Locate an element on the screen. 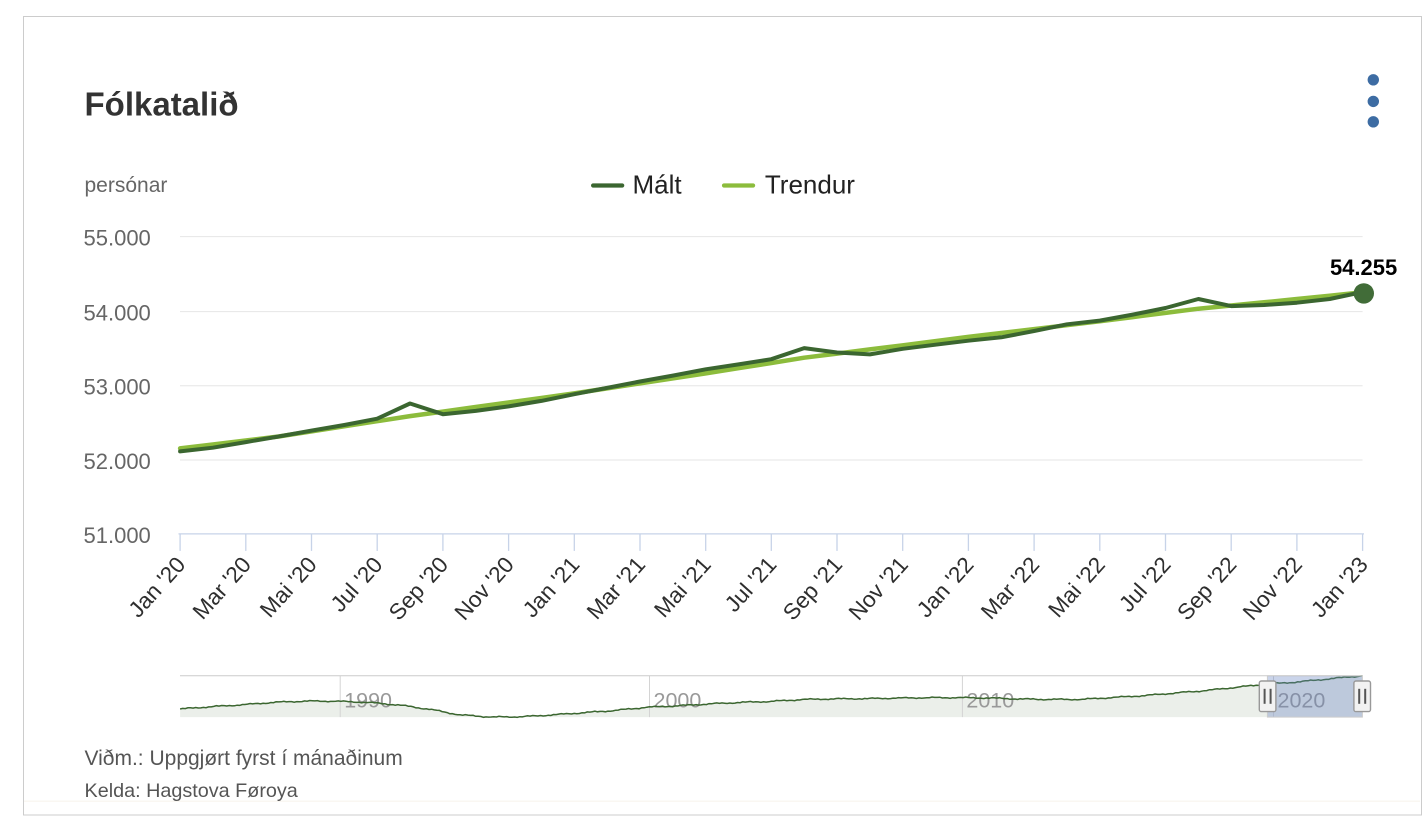 The width and height of the screenshot is (1428, 836). svg-text: persónar is located at coordinates (126, 185).